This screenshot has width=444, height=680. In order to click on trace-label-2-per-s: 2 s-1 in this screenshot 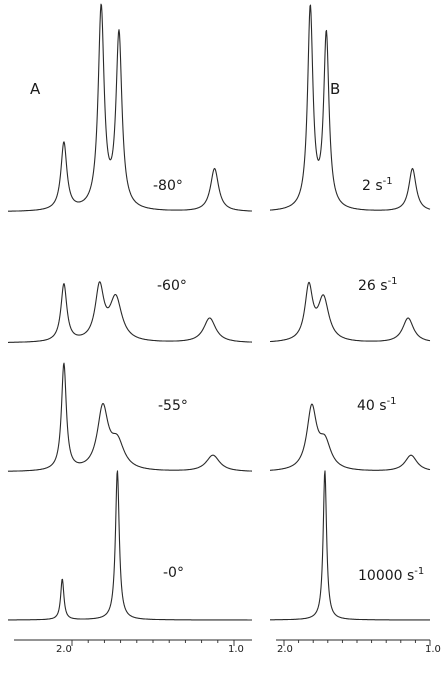, I will do `click(377, 185)`.